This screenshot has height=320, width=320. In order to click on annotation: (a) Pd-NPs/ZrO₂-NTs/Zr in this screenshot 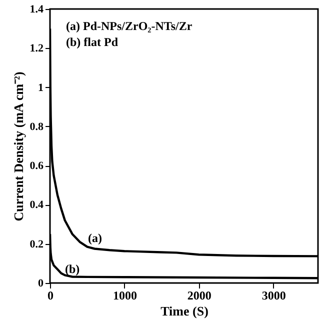, I will do `click(129, 26)`.